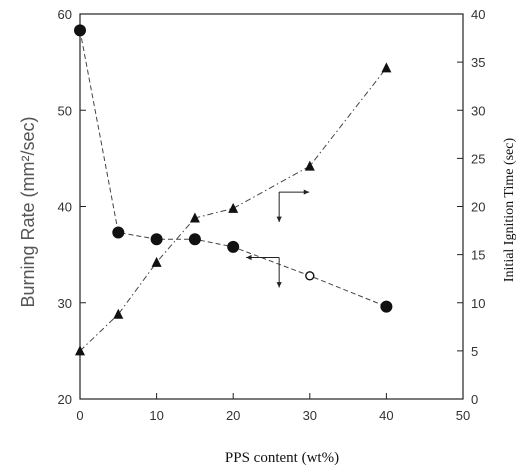 This screenshot has width=522, height=471. What do you see at coordinates (279, 219) in the screenshot?
I see `right-axis-indicator-stem-head` at bounding box center [279, 219].